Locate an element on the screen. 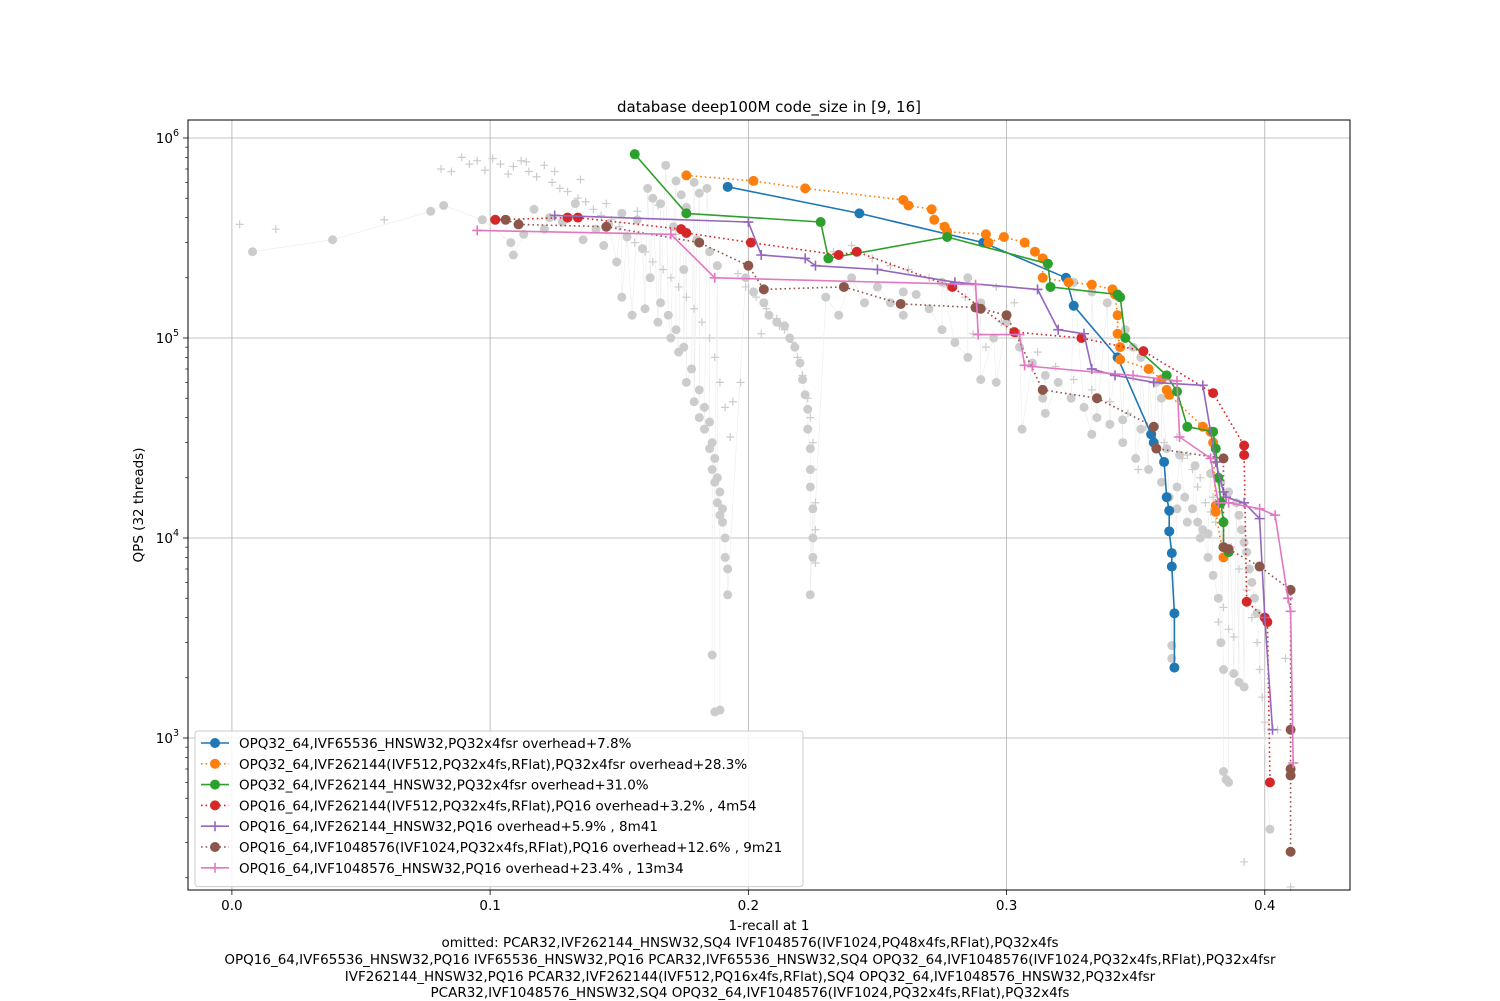  legend-marker is located at coordinates (215, 847).